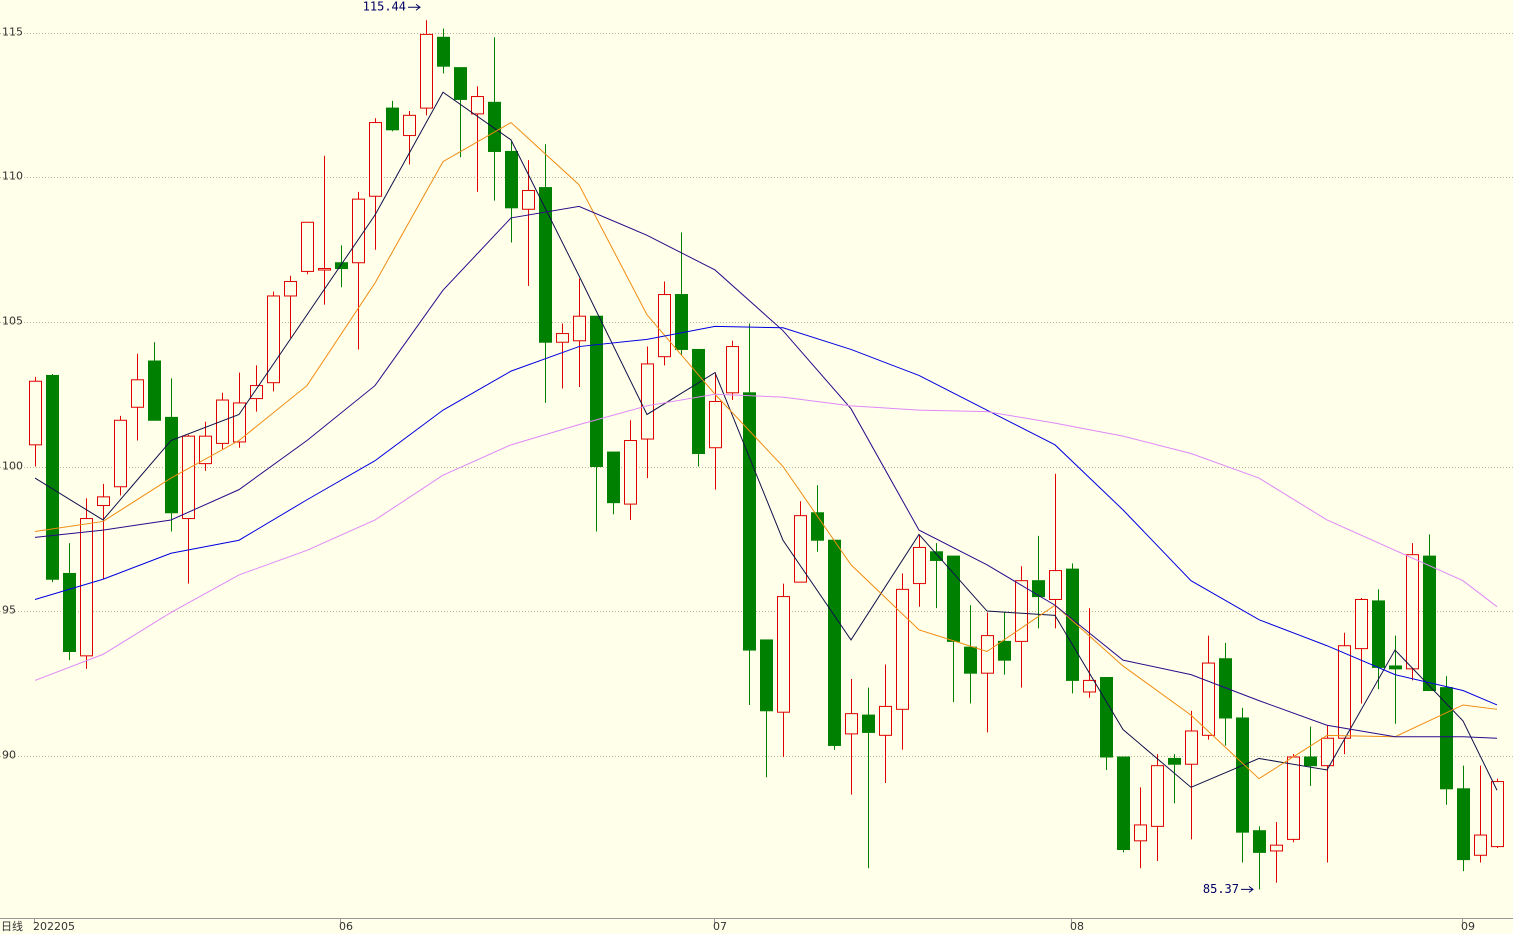 Image resolution: width=1513 pixels, height=934 pixels. I want to click on y-tick-label: 105, so click(12, 321).